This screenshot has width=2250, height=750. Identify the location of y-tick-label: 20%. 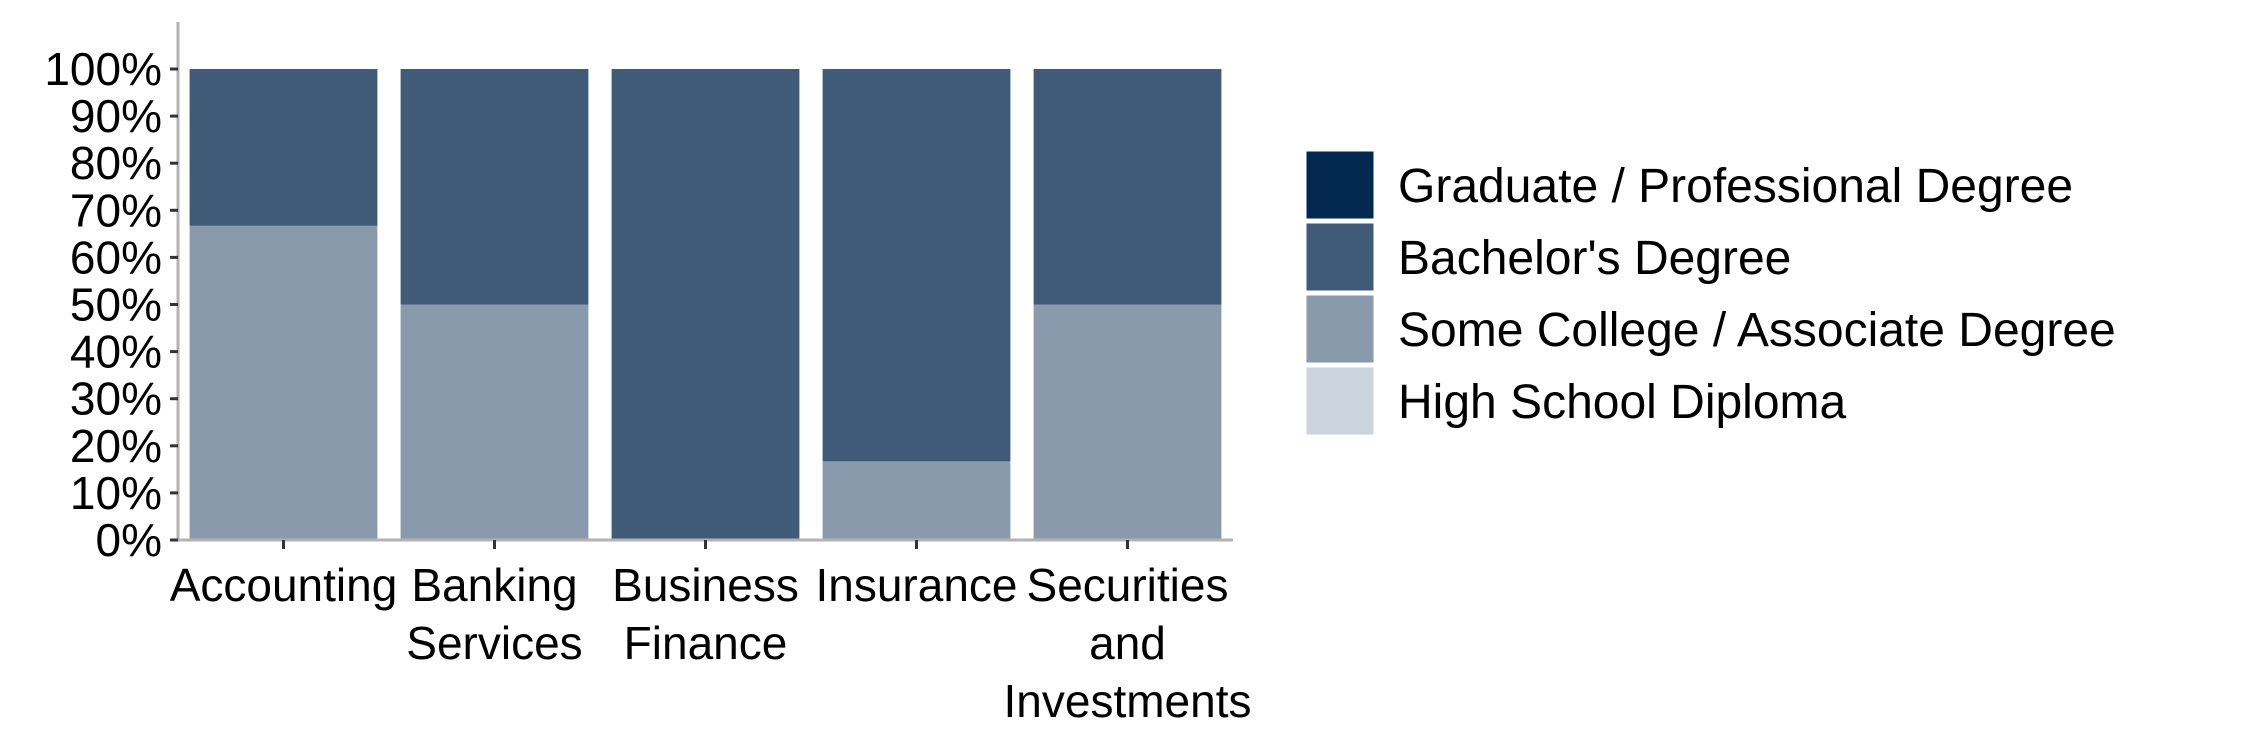
(116, 446).